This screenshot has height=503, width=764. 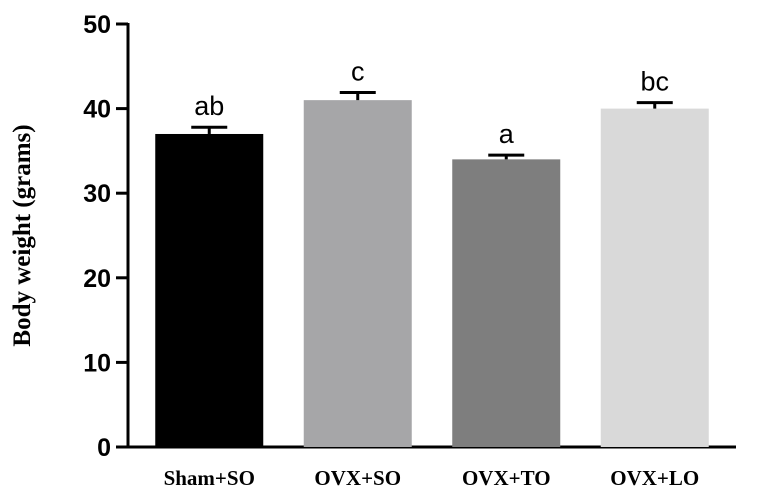 What do you see at coordinates (358, 72) in the screenshot?
I see `significance-label: c` at bounding box center [358, 72].